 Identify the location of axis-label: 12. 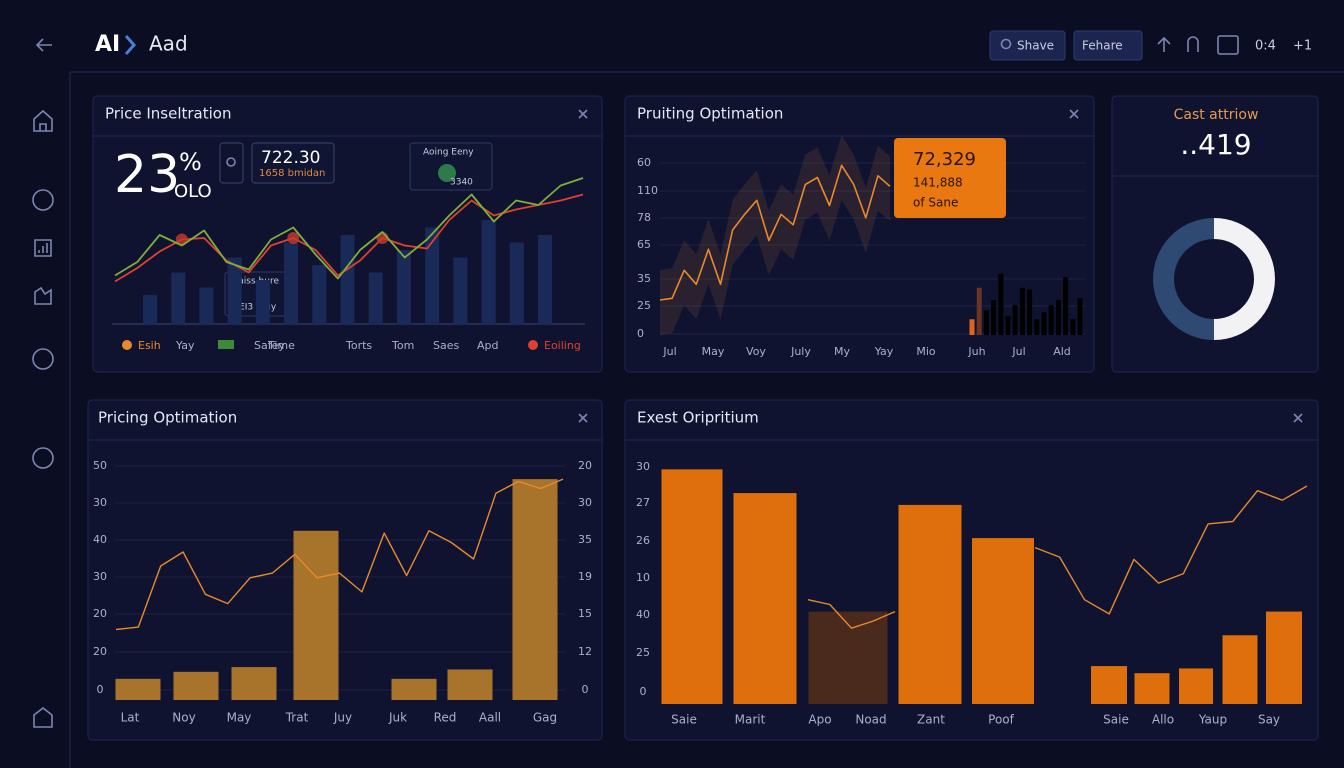
(585, 651).